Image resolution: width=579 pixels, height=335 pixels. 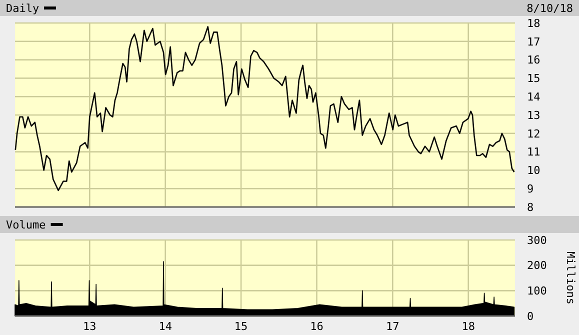 What do you see at coordinates (468, 326) in the screenshot?
I see `x-tick-label: 18` at bounding box center [468, 326].